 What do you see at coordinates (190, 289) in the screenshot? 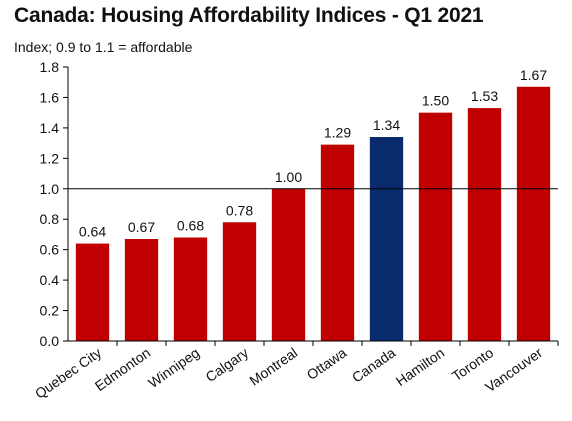
I see `bar-winnipeg` at bounding box center [190, 289].